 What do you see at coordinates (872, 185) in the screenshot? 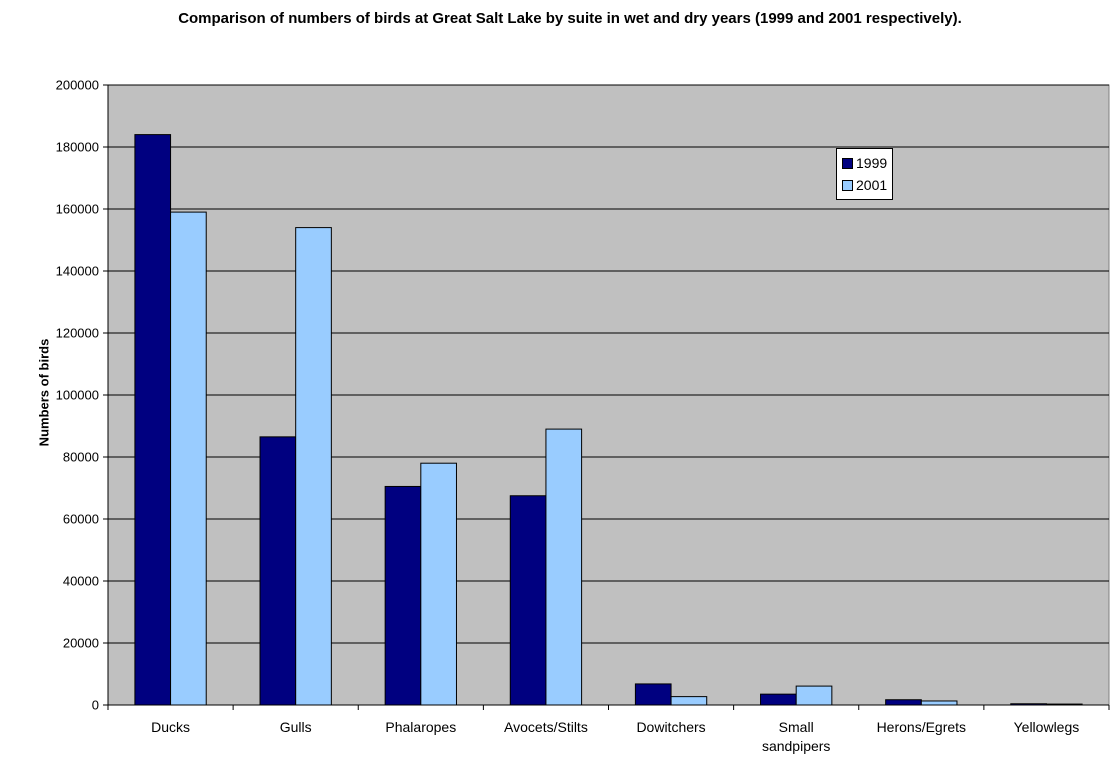
I see `legend-label: 2001` at bounding box center [872, 185].